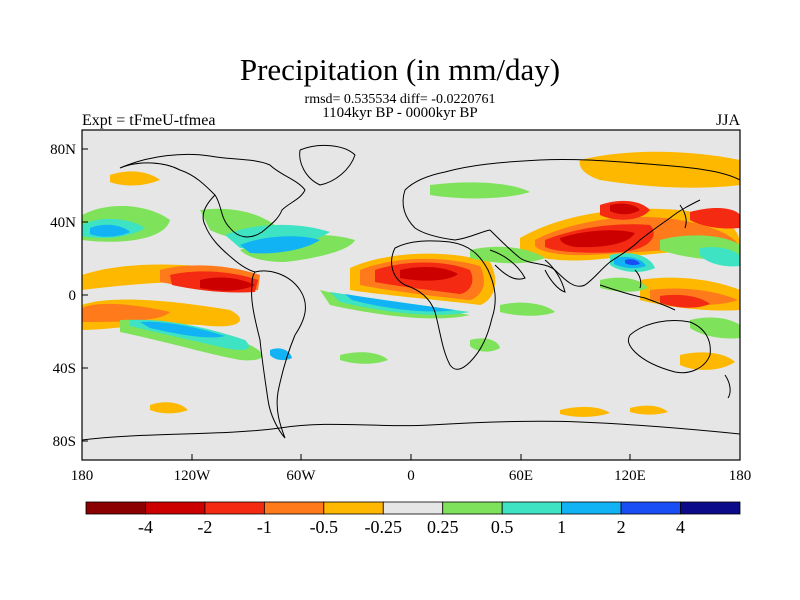 The height and width of the screenshot is (600, 800). What do you see at coordinates (443, 527) in the screenshot?
I see `colorbar-label: 0.25` at bounding box center [443, 527].